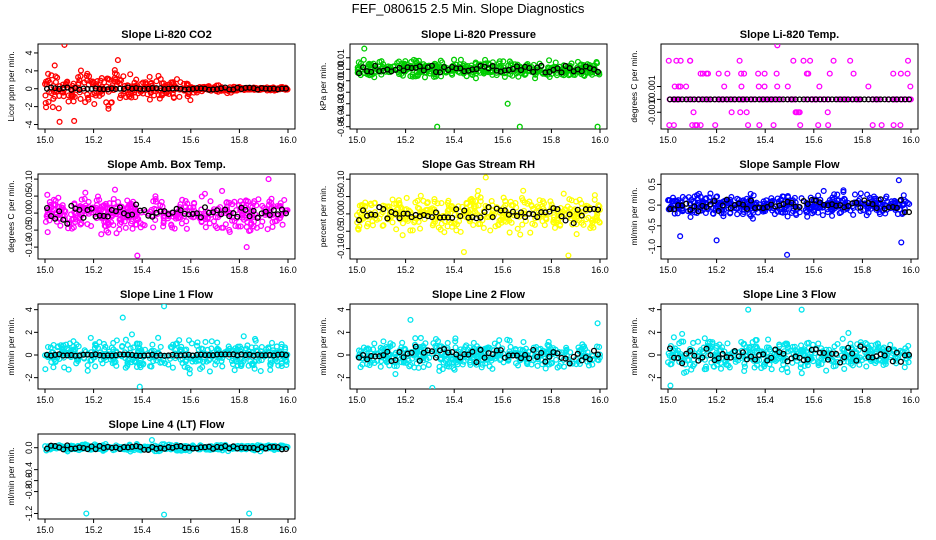 Image resolution: width=936 pixels, height=540 pixels. I want to click on x-tick-label: 15.8, so click(552, 140).